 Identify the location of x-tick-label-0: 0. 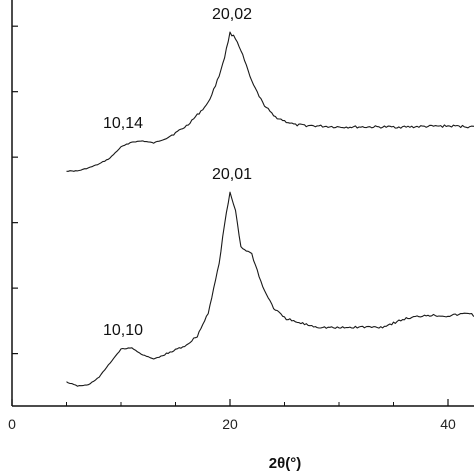
(12, 424).